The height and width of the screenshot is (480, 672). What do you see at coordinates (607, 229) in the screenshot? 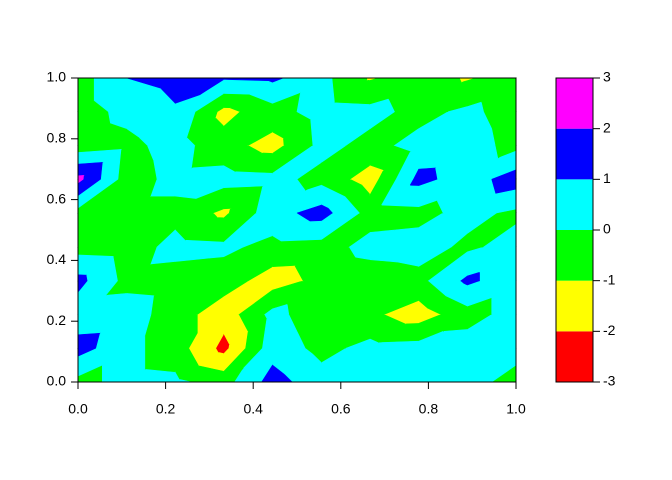
I see `color-key-label: 0` at bounding box center [607, 229].